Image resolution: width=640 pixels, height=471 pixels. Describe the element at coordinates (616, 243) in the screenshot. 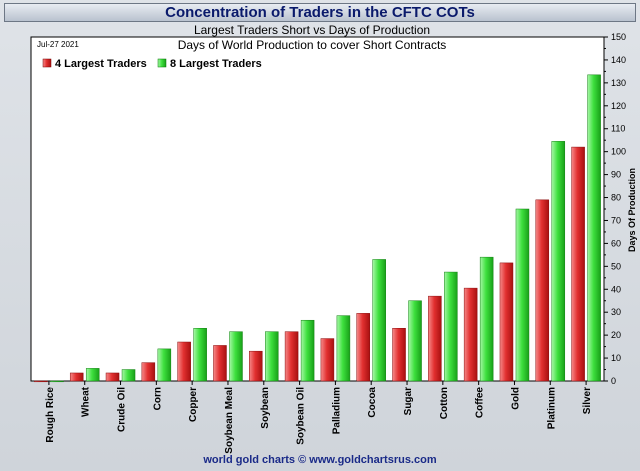

I see `y-tick-label: 60` at that location.